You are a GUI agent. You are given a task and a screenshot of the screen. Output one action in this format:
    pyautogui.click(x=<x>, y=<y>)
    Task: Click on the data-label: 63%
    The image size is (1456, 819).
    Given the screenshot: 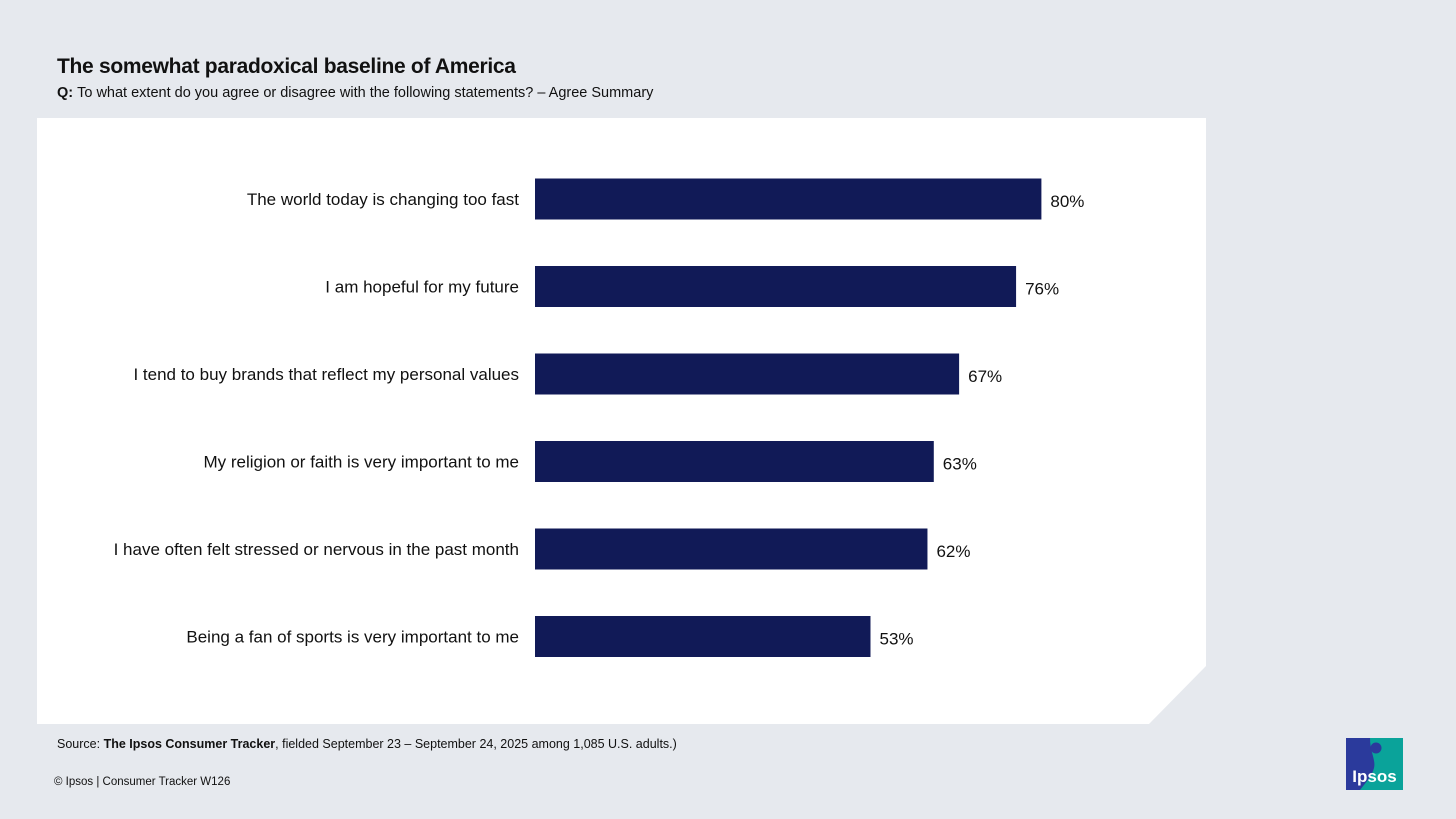 What is the action you would take?
    pyautogui.click(x=960, y=464)
    